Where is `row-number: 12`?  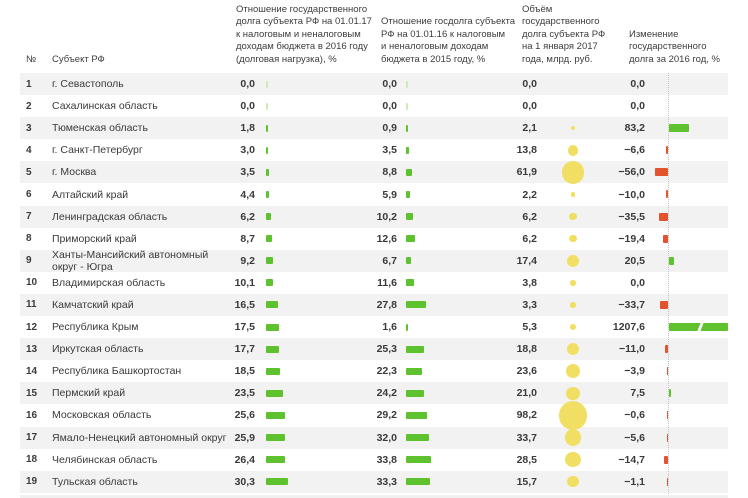
row-number: 12 is located at coordinates (32, 327).